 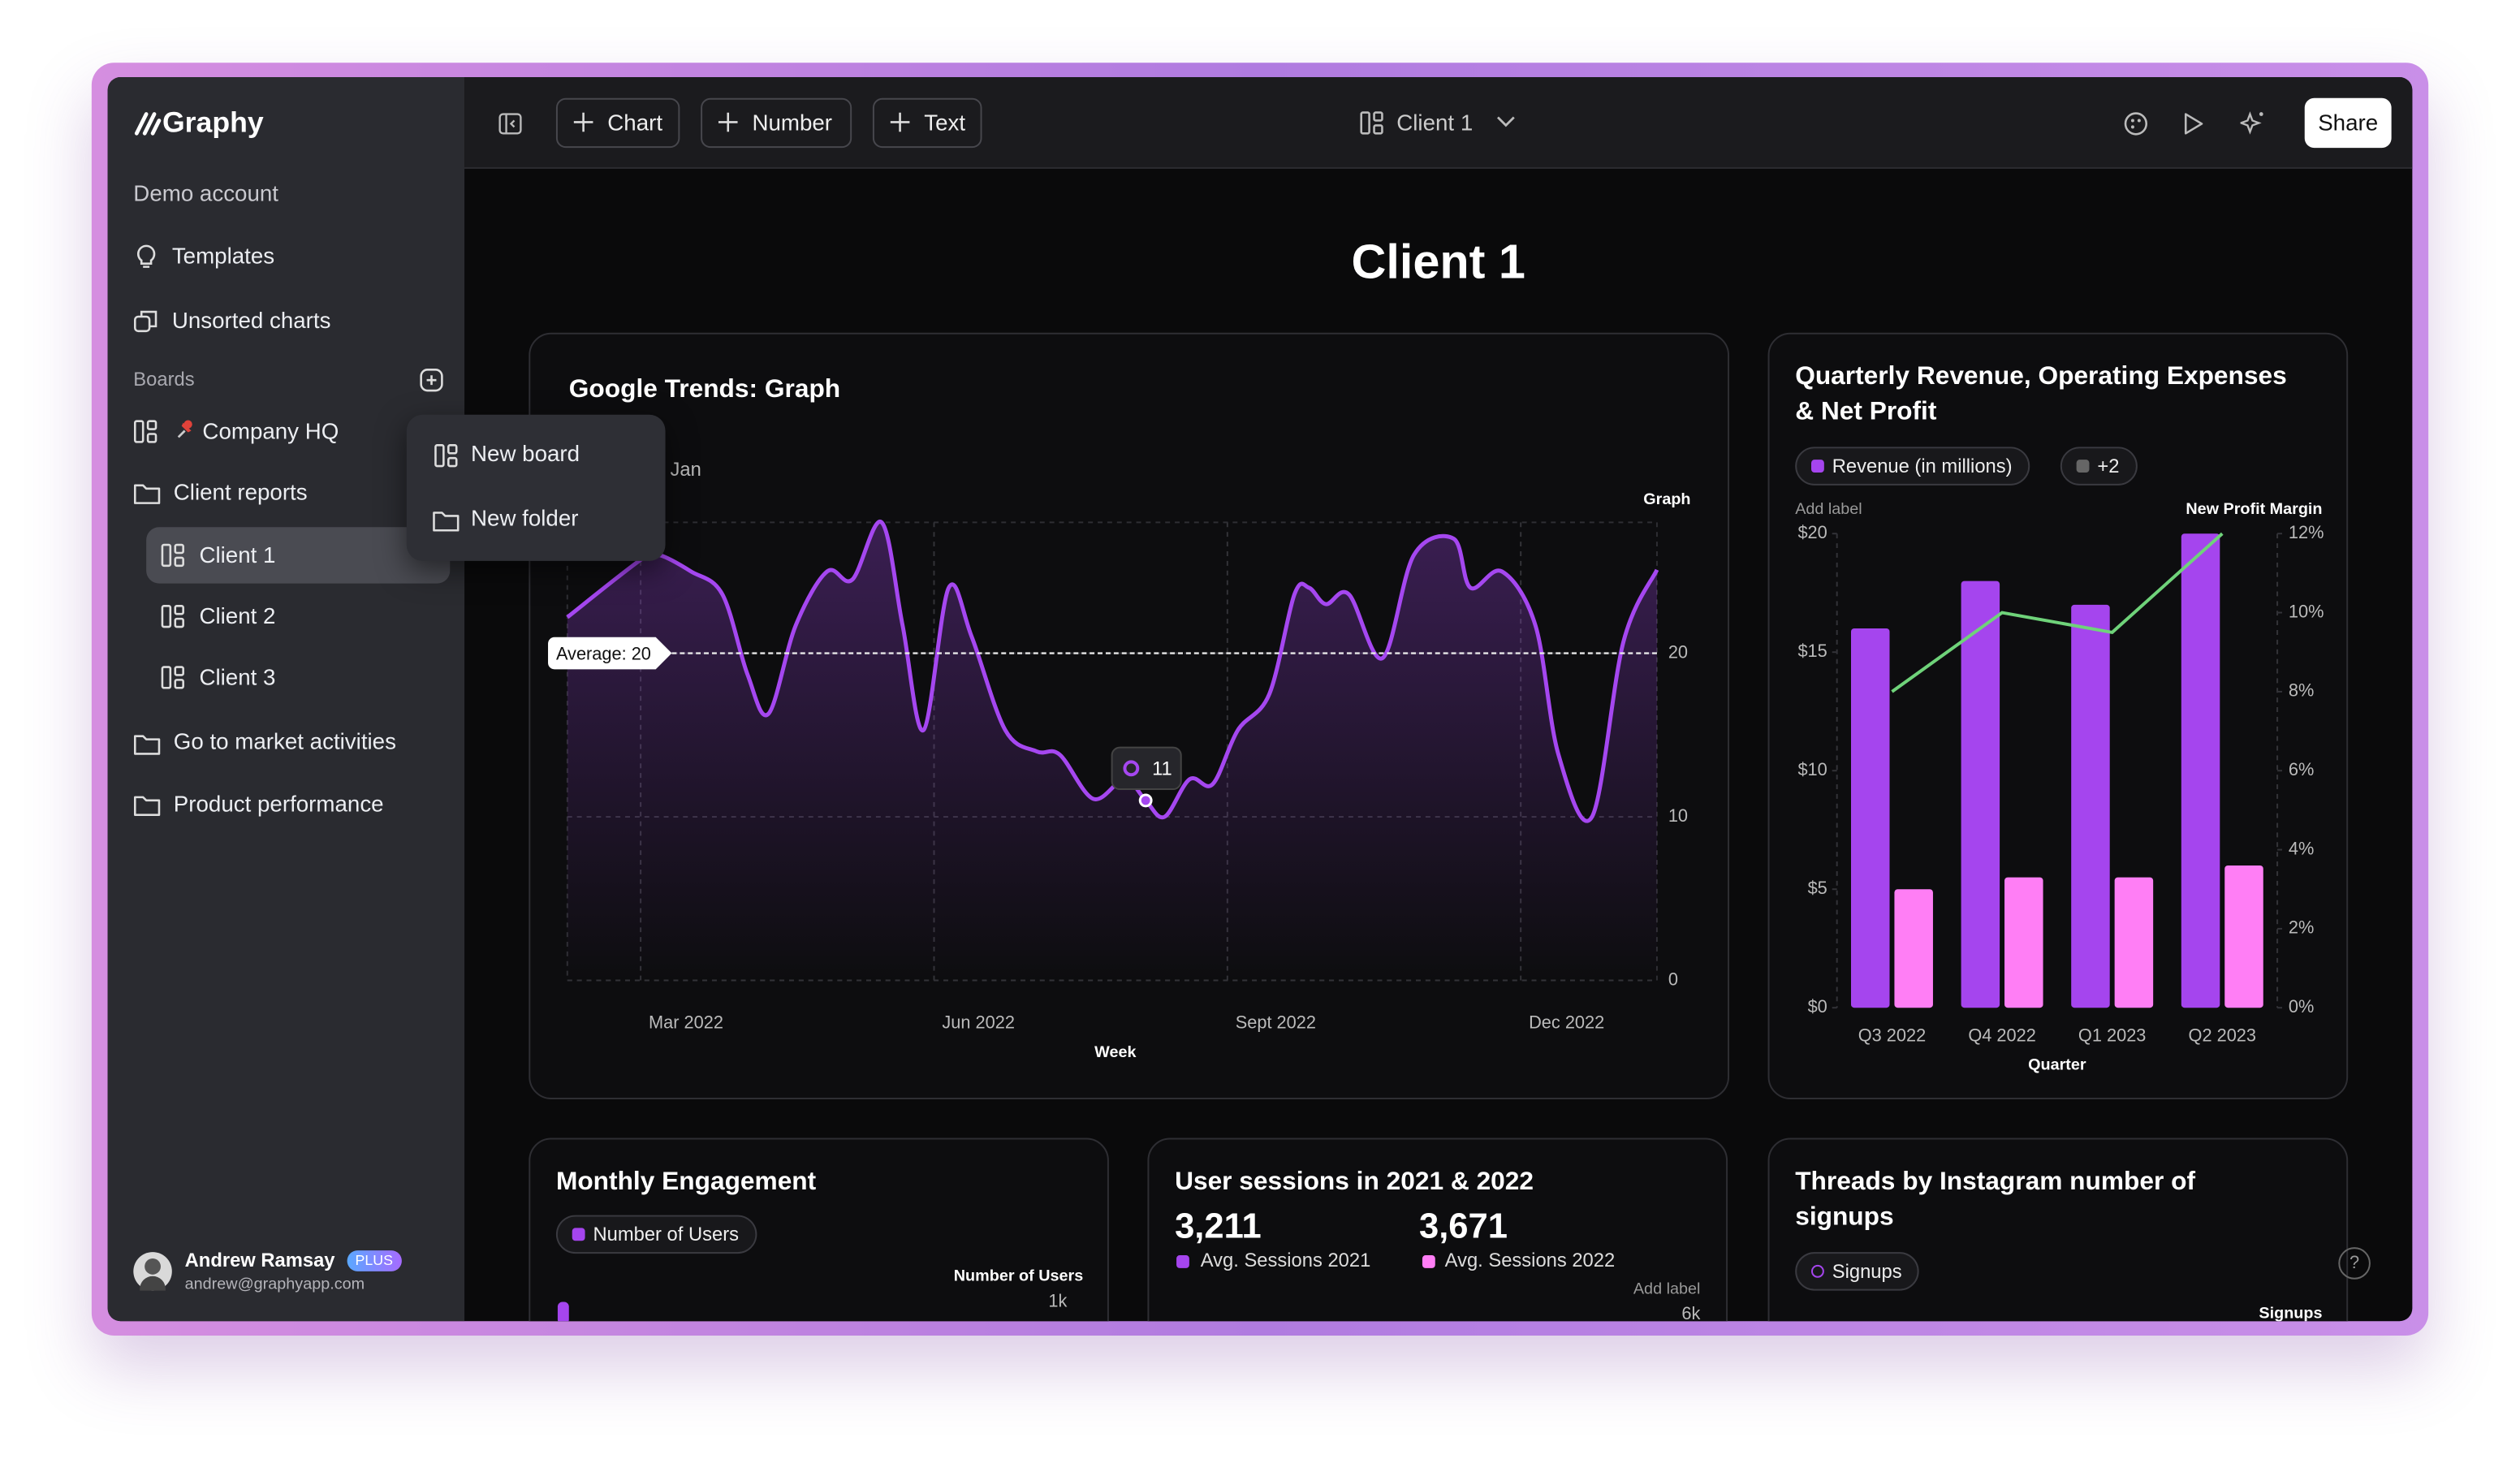 I want to click on y-tick-label: 0, so click(x=1673, y=979).